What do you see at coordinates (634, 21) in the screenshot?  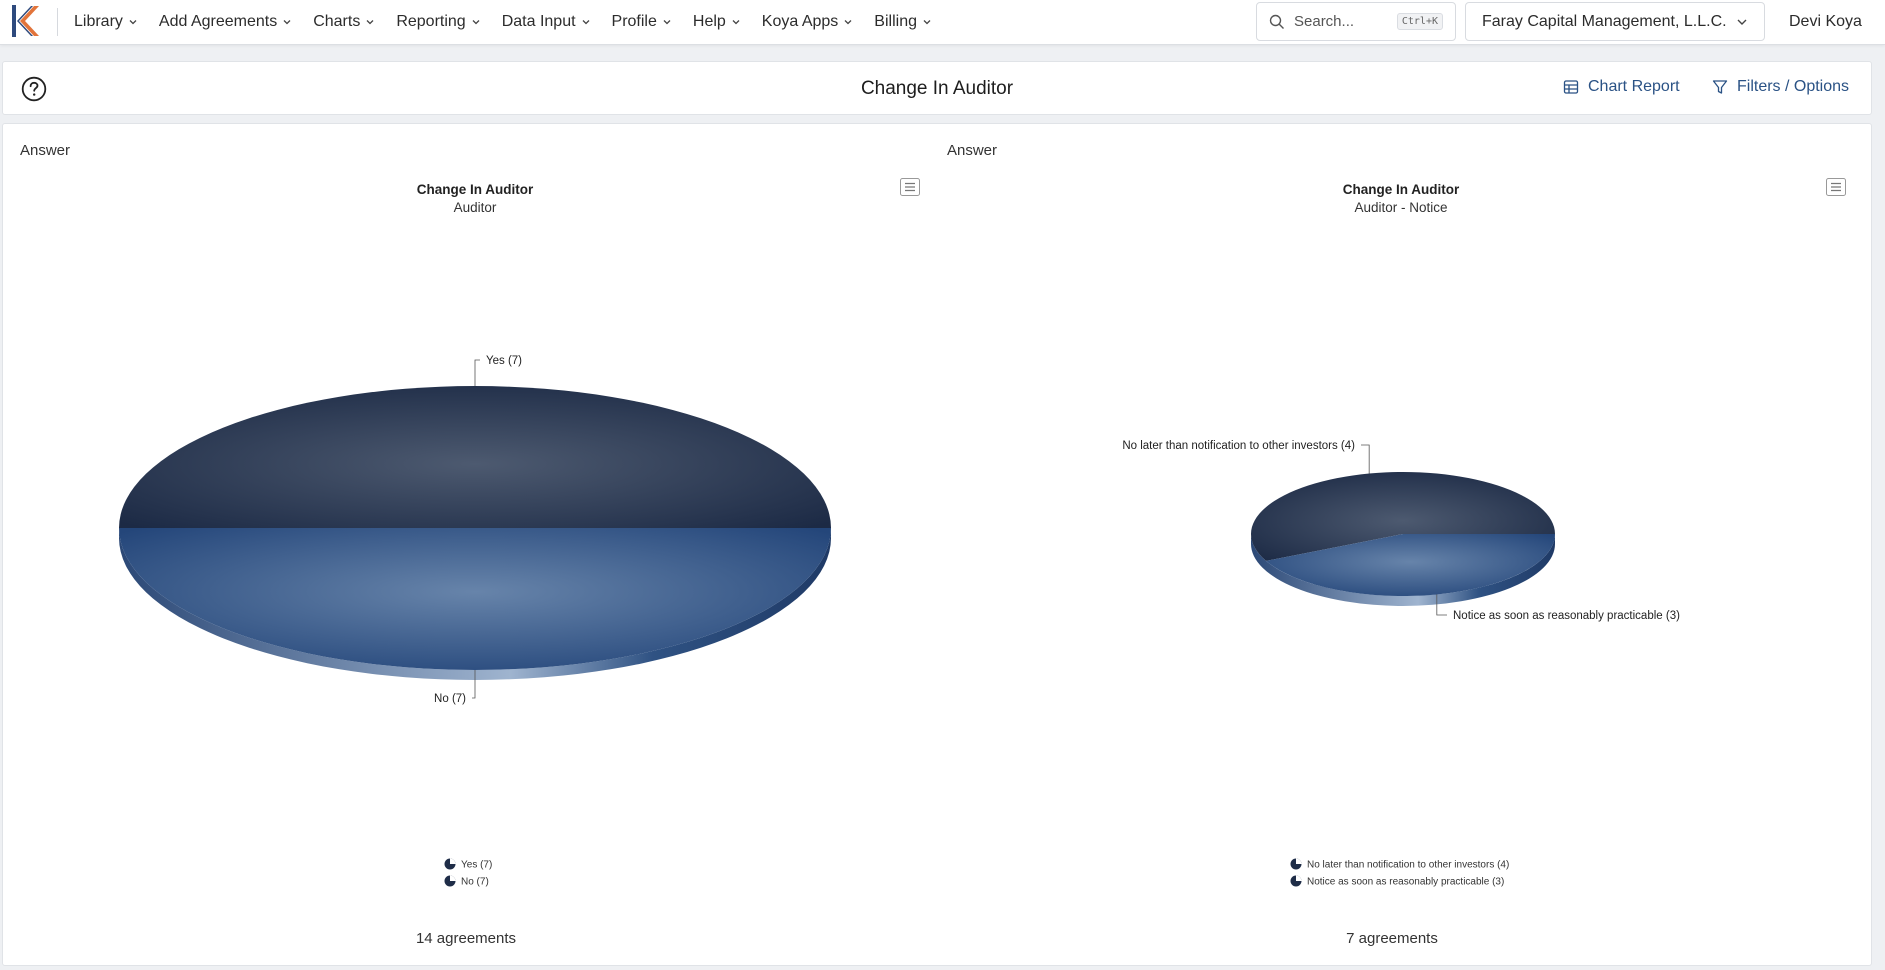 I see `nav-label: Profile` at bounding box center [634, 21].